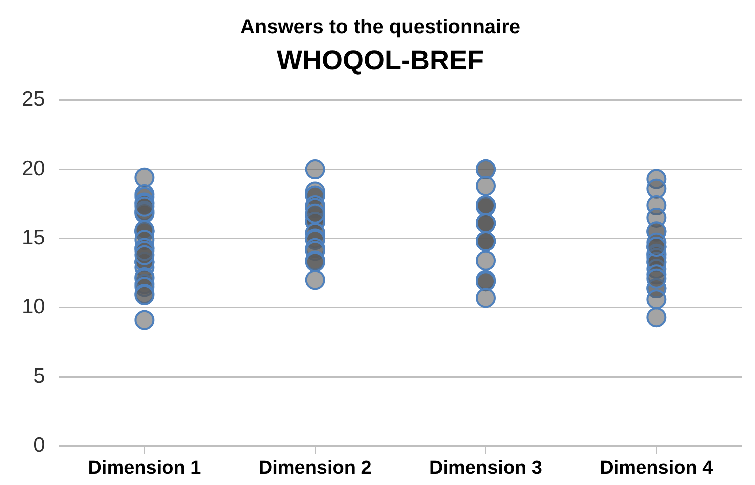 This screenshot has height=485, width=755. I want to click on x-tick-label: Dimension 2, so click(315, 468).